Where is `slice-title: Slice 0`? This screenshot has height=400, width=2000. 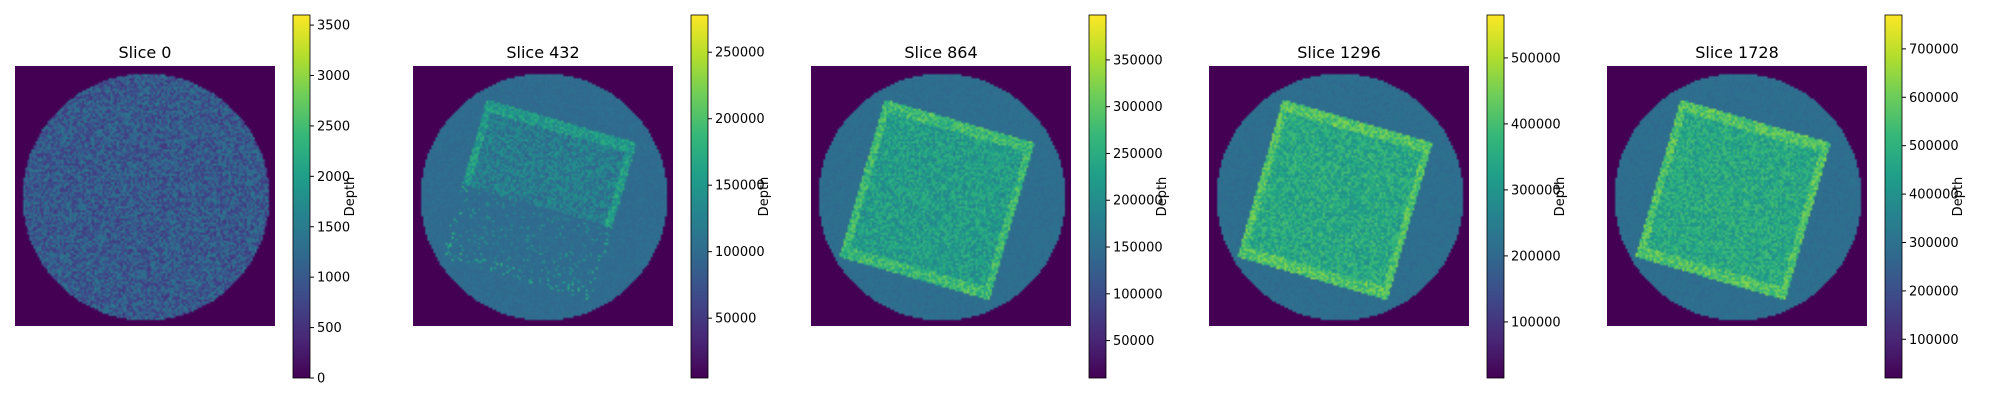
slice-title: Slice 0 is located at coordinates (145, 52).